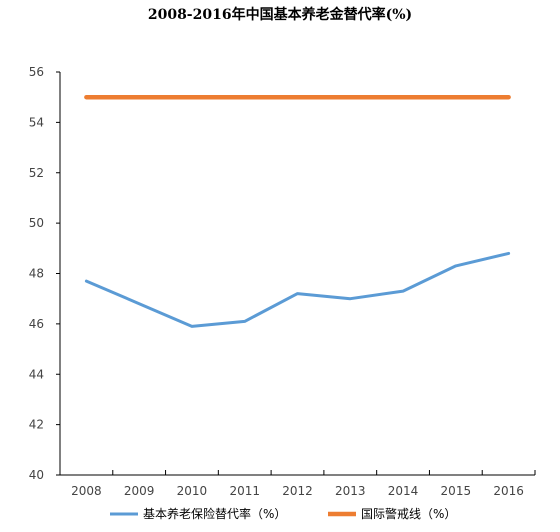  Describe the element at coordinates (36, 223) in the screenshot. I see `y-tick-label: 50` at that location.